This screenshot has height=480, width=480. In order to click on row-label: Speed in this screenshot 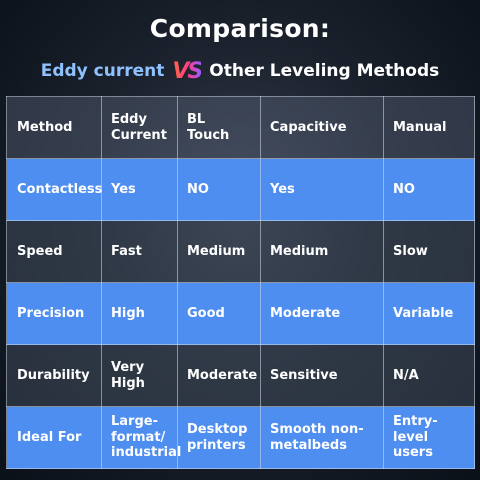, I will do `click(54, 251)`.